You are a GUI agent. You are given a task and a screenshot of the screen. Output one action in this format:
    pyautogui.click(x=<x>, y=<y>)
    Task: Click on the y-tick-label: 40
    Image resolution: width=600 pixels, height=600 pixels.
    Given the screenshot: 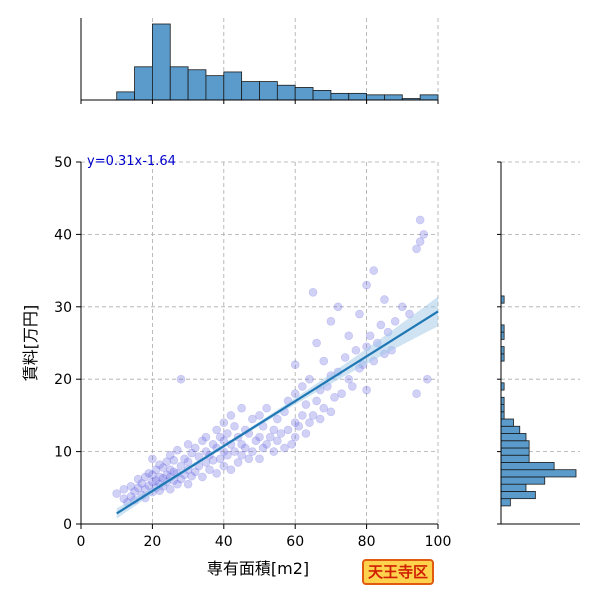 What is the action you would take?
    pyautogui.click(x=63, y=235)
    